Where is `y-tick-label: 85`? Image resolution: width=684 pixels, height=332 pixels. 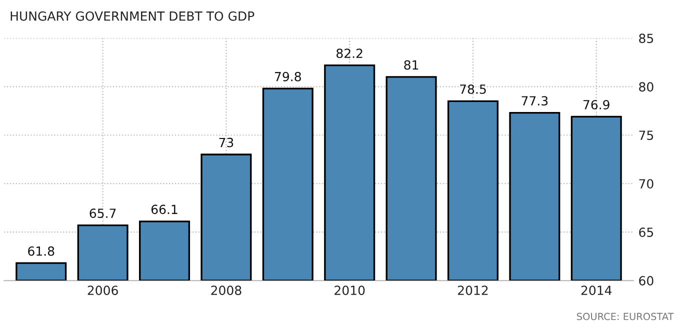
y-tick-label: 85 is located at coordinates (646, 39).